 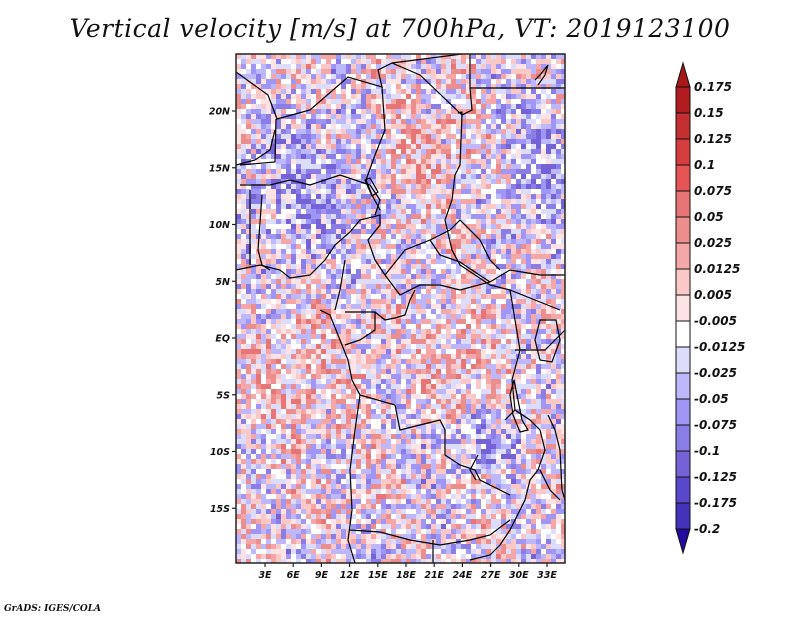 I want to click on coast-detail, so click(x=541, y=75).